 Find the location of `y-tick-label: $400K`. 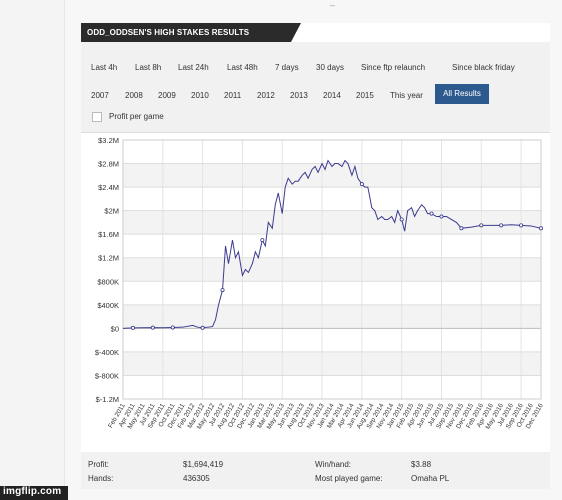

y-tick-label: $400K is located at coordinates (108, 305).